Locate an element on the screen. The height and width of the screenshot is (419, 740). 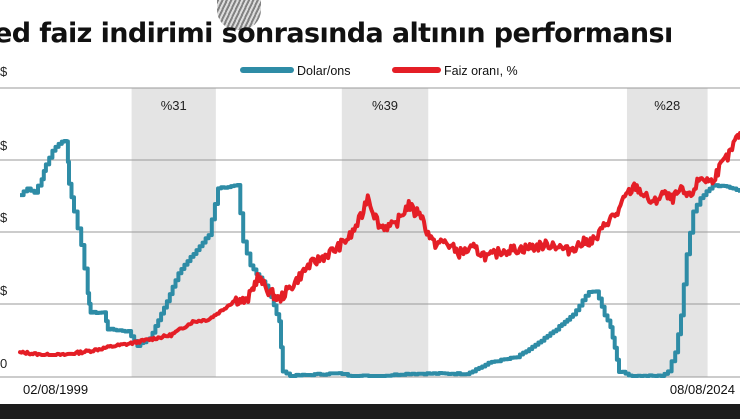
shaded-period-label-0: %31 is located at coordinates (174, 105).